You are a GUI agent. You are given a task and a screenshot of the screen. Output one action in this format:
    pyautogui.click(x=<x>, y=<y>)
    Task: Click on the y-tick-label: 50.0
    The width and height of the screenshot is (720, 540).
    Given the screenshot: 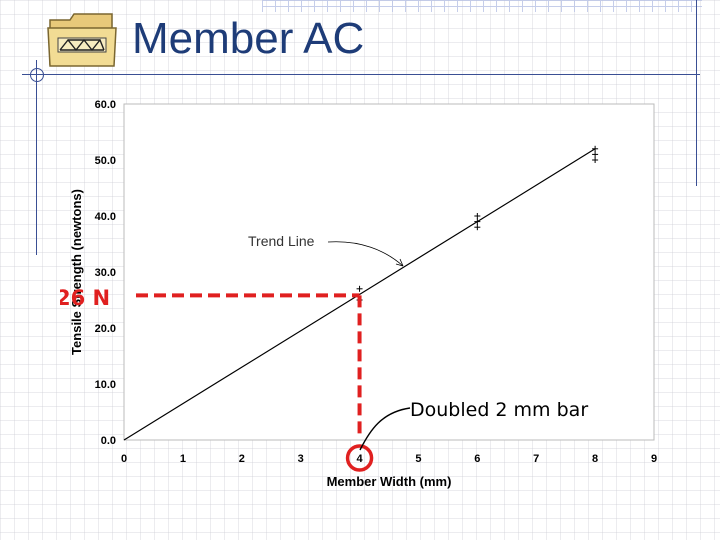 What is the action you would take?
    pyautogui.click(x=105, y=161)
    